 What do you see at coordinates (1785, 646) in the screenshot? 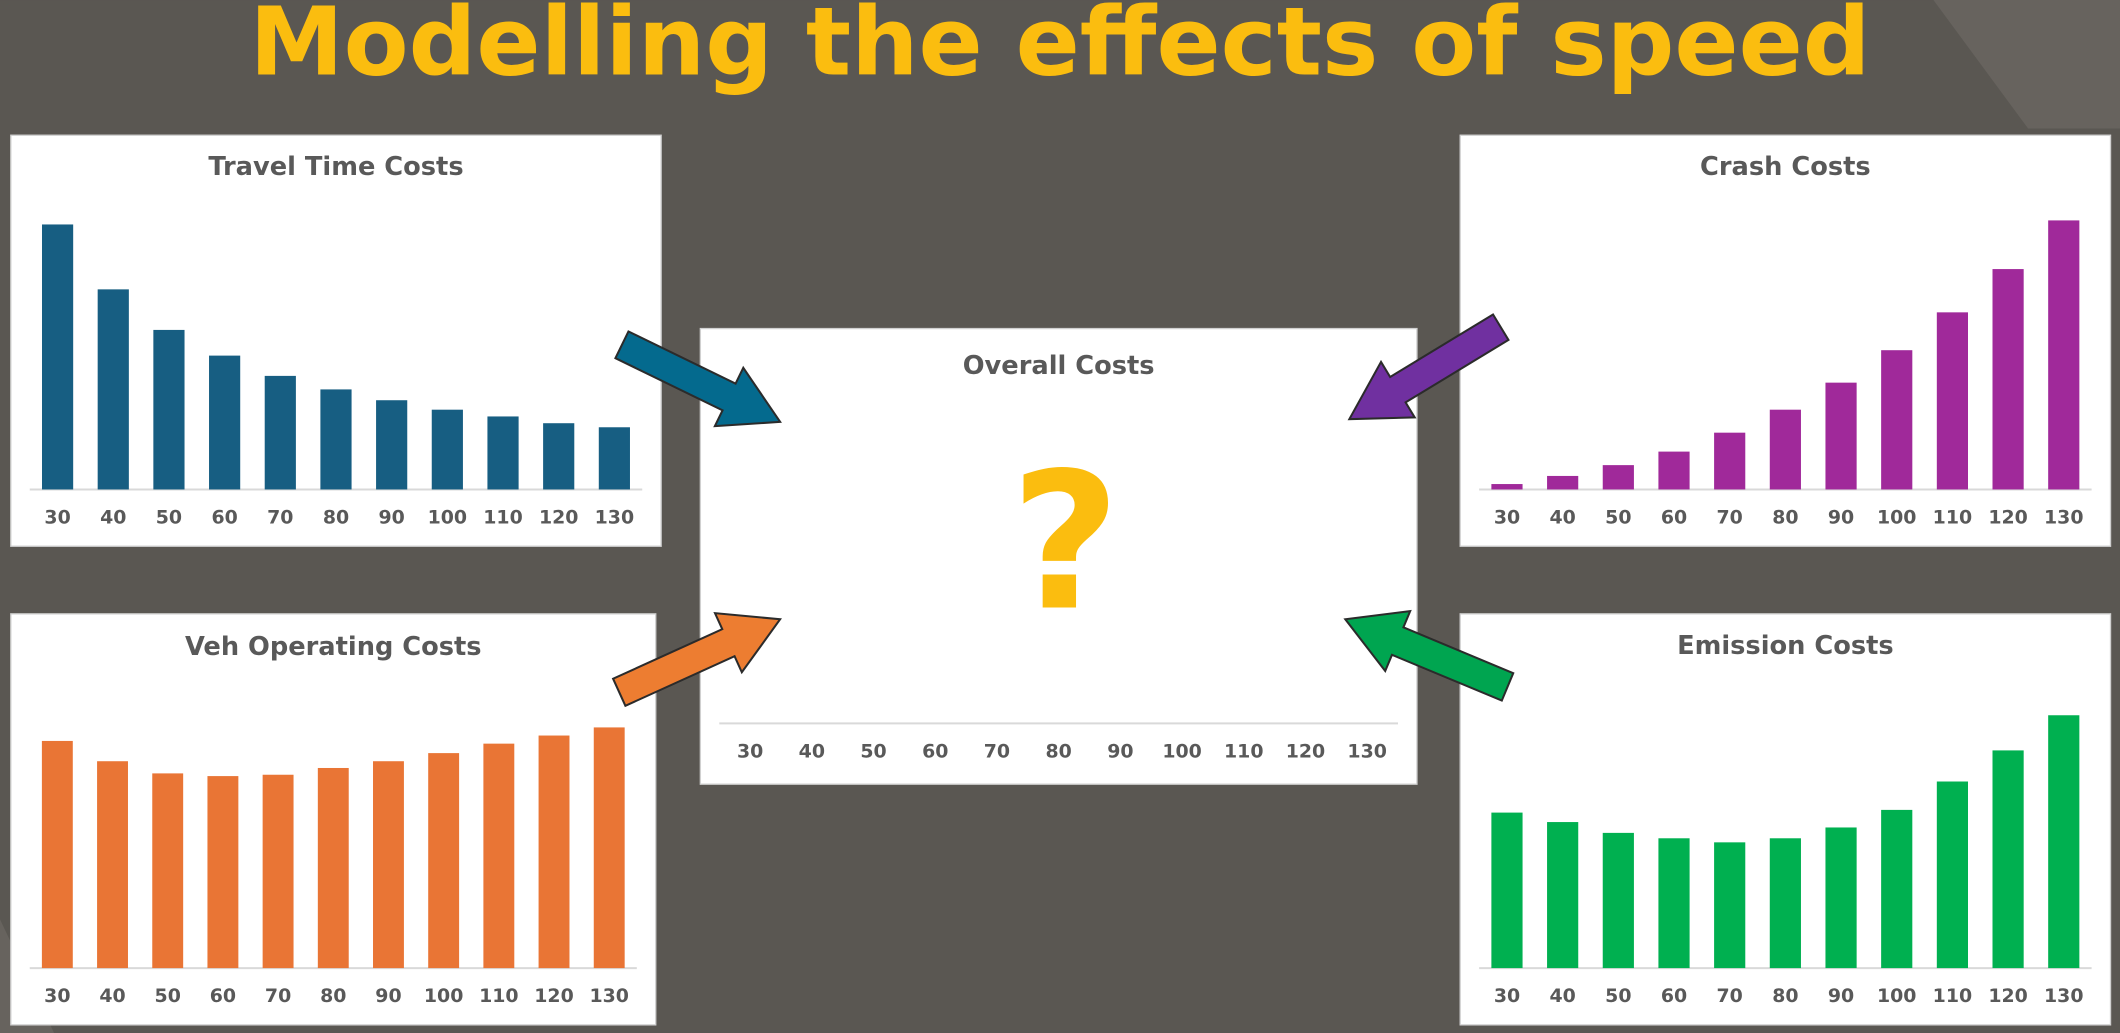
I see `chart-title: Emission Costs` at bounding box center [1785, 646].